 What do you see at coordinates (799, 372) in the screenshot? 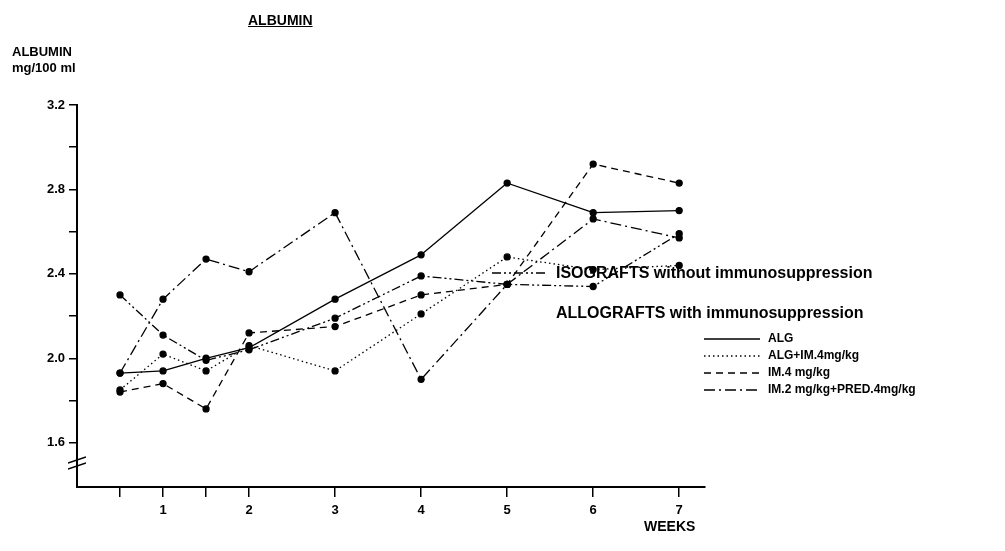
I see `legend-label: IM.4 mg/kg` at bounding box center [799, 372].